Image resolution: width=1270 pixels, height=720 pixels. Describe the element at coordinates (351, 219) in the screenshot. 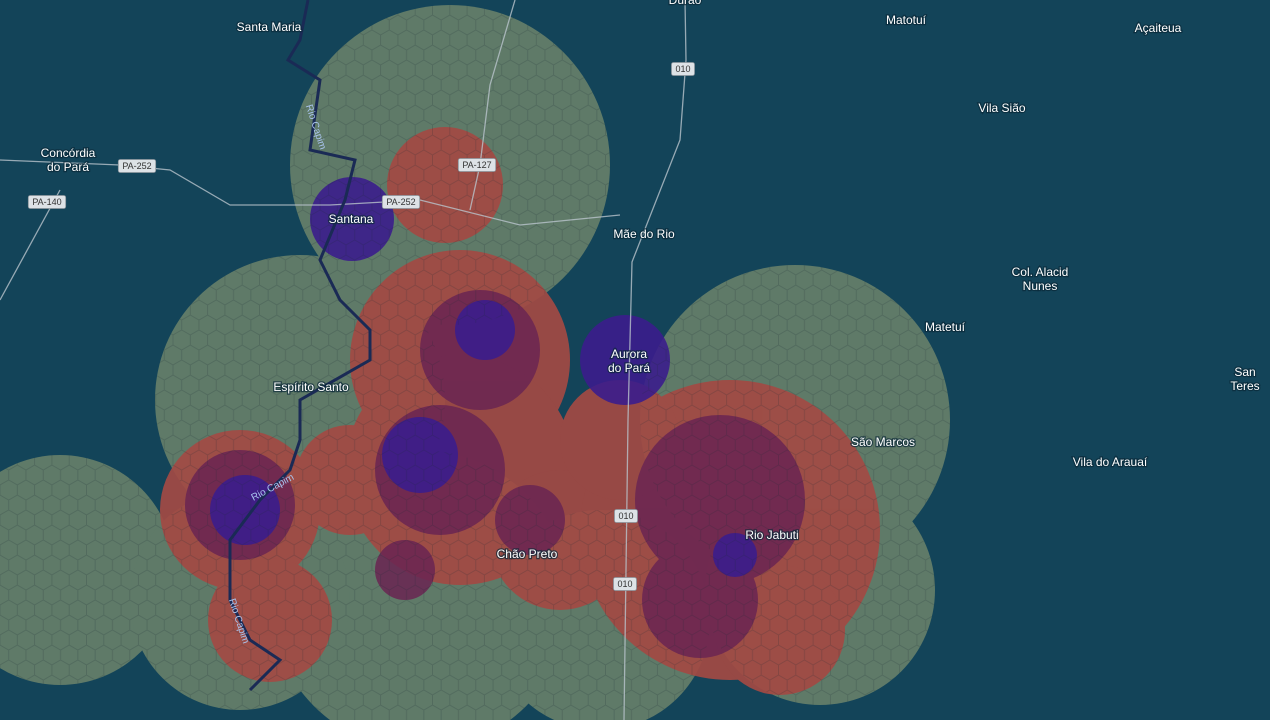

I see `place-label: Santana` at that location.